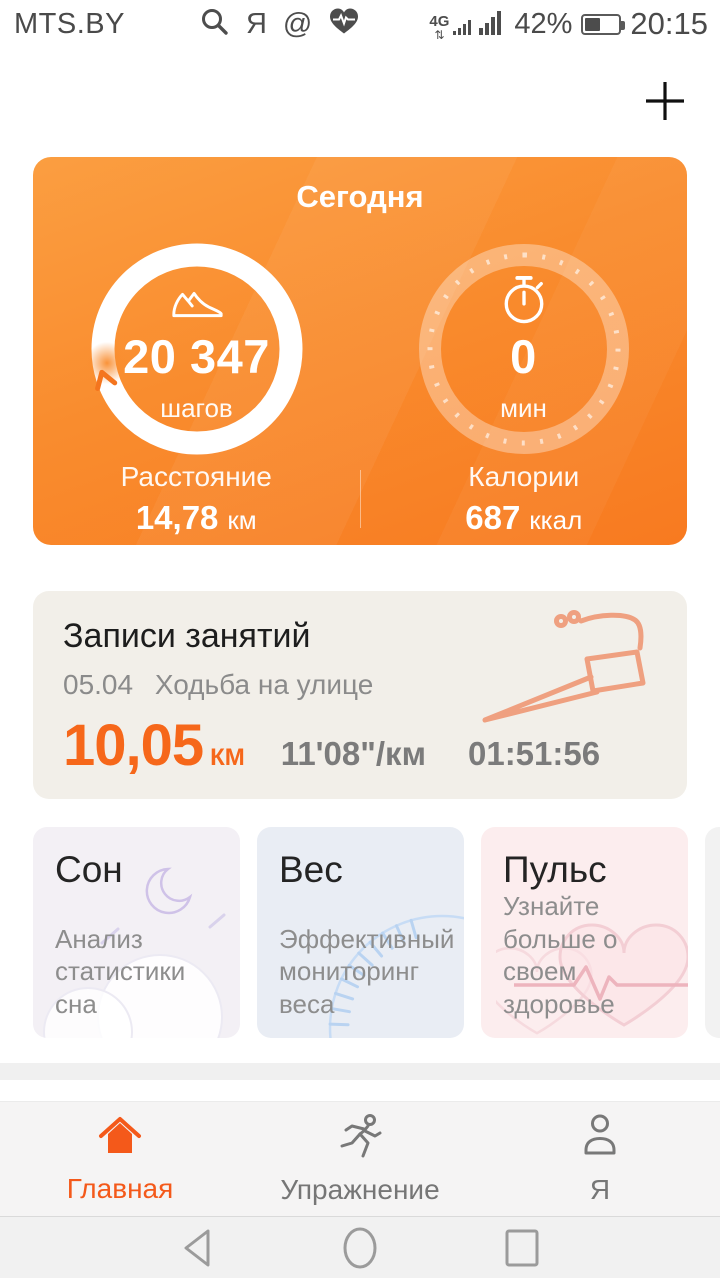 The height and width of the screenshot is (1280, 720). Describe the element at coordinates (120, 971) in the screenshot. I see `sleep-card-subtitle: Анализ статистики сна` at that location.